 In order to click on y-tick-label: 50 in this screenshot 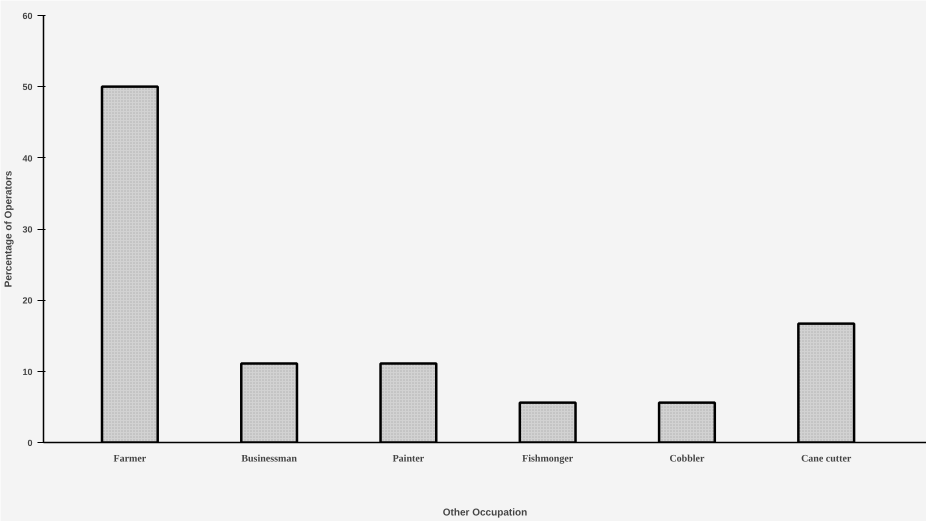, I will do `click(27, 87)`.